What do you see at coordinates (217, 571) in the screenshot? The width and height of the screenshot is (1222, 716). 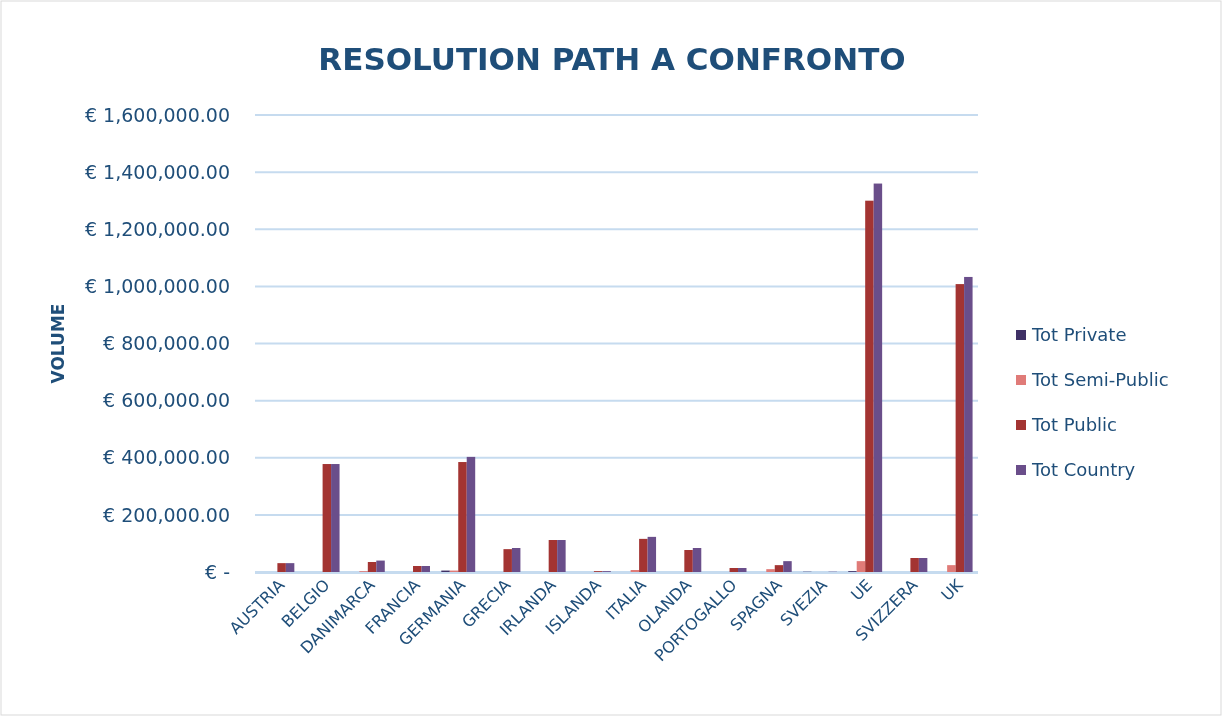 I see `y-tick-label: € -` at bounding box center [217, 571].